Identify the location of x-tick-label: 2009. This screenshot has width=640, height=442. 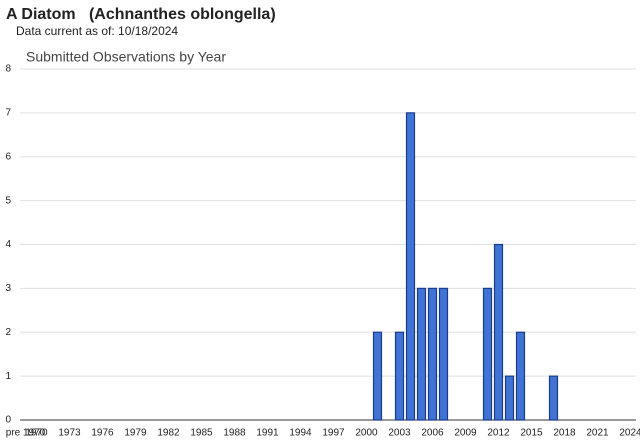
(465, 433).